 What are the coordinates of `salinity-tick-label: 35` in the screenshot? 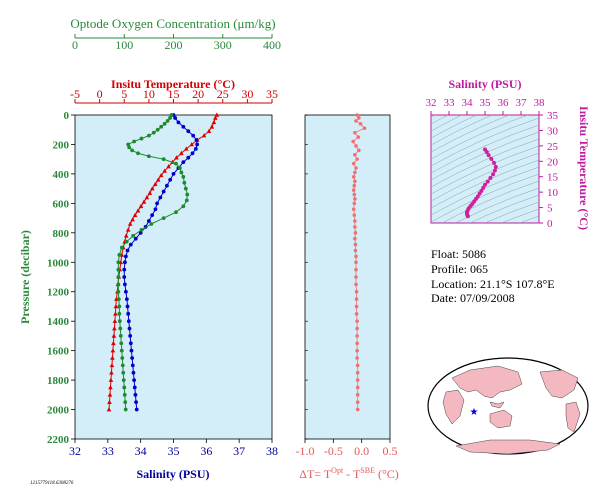 It's located at (174, 451).